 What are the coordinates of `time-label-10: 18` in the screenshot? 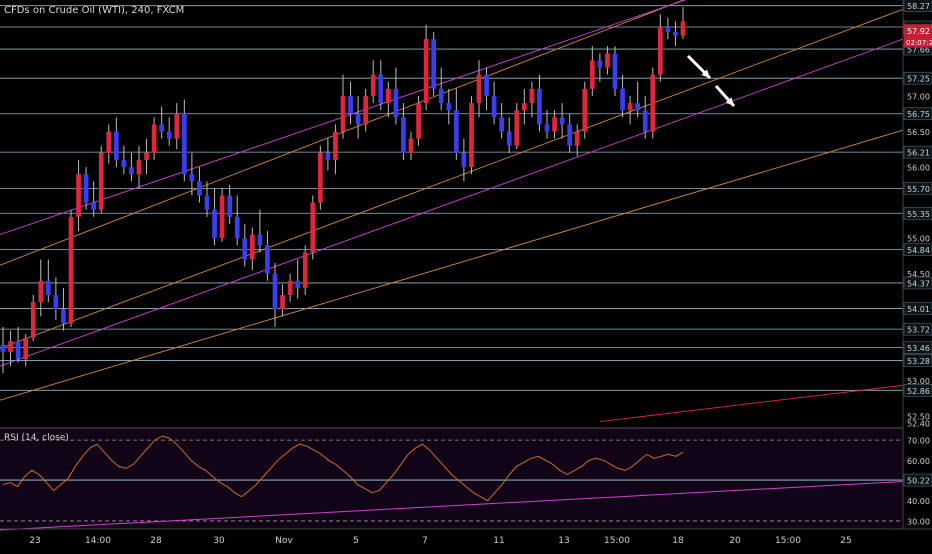 It's located at (678, 541).